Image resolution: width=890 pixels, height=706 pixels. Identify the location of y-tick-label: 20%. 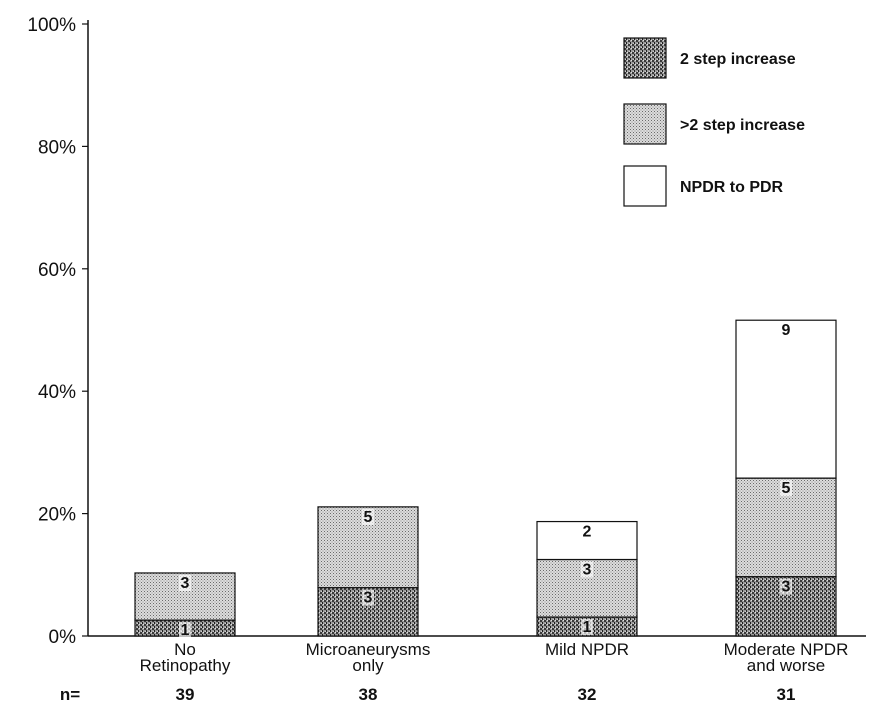
(57, 515).